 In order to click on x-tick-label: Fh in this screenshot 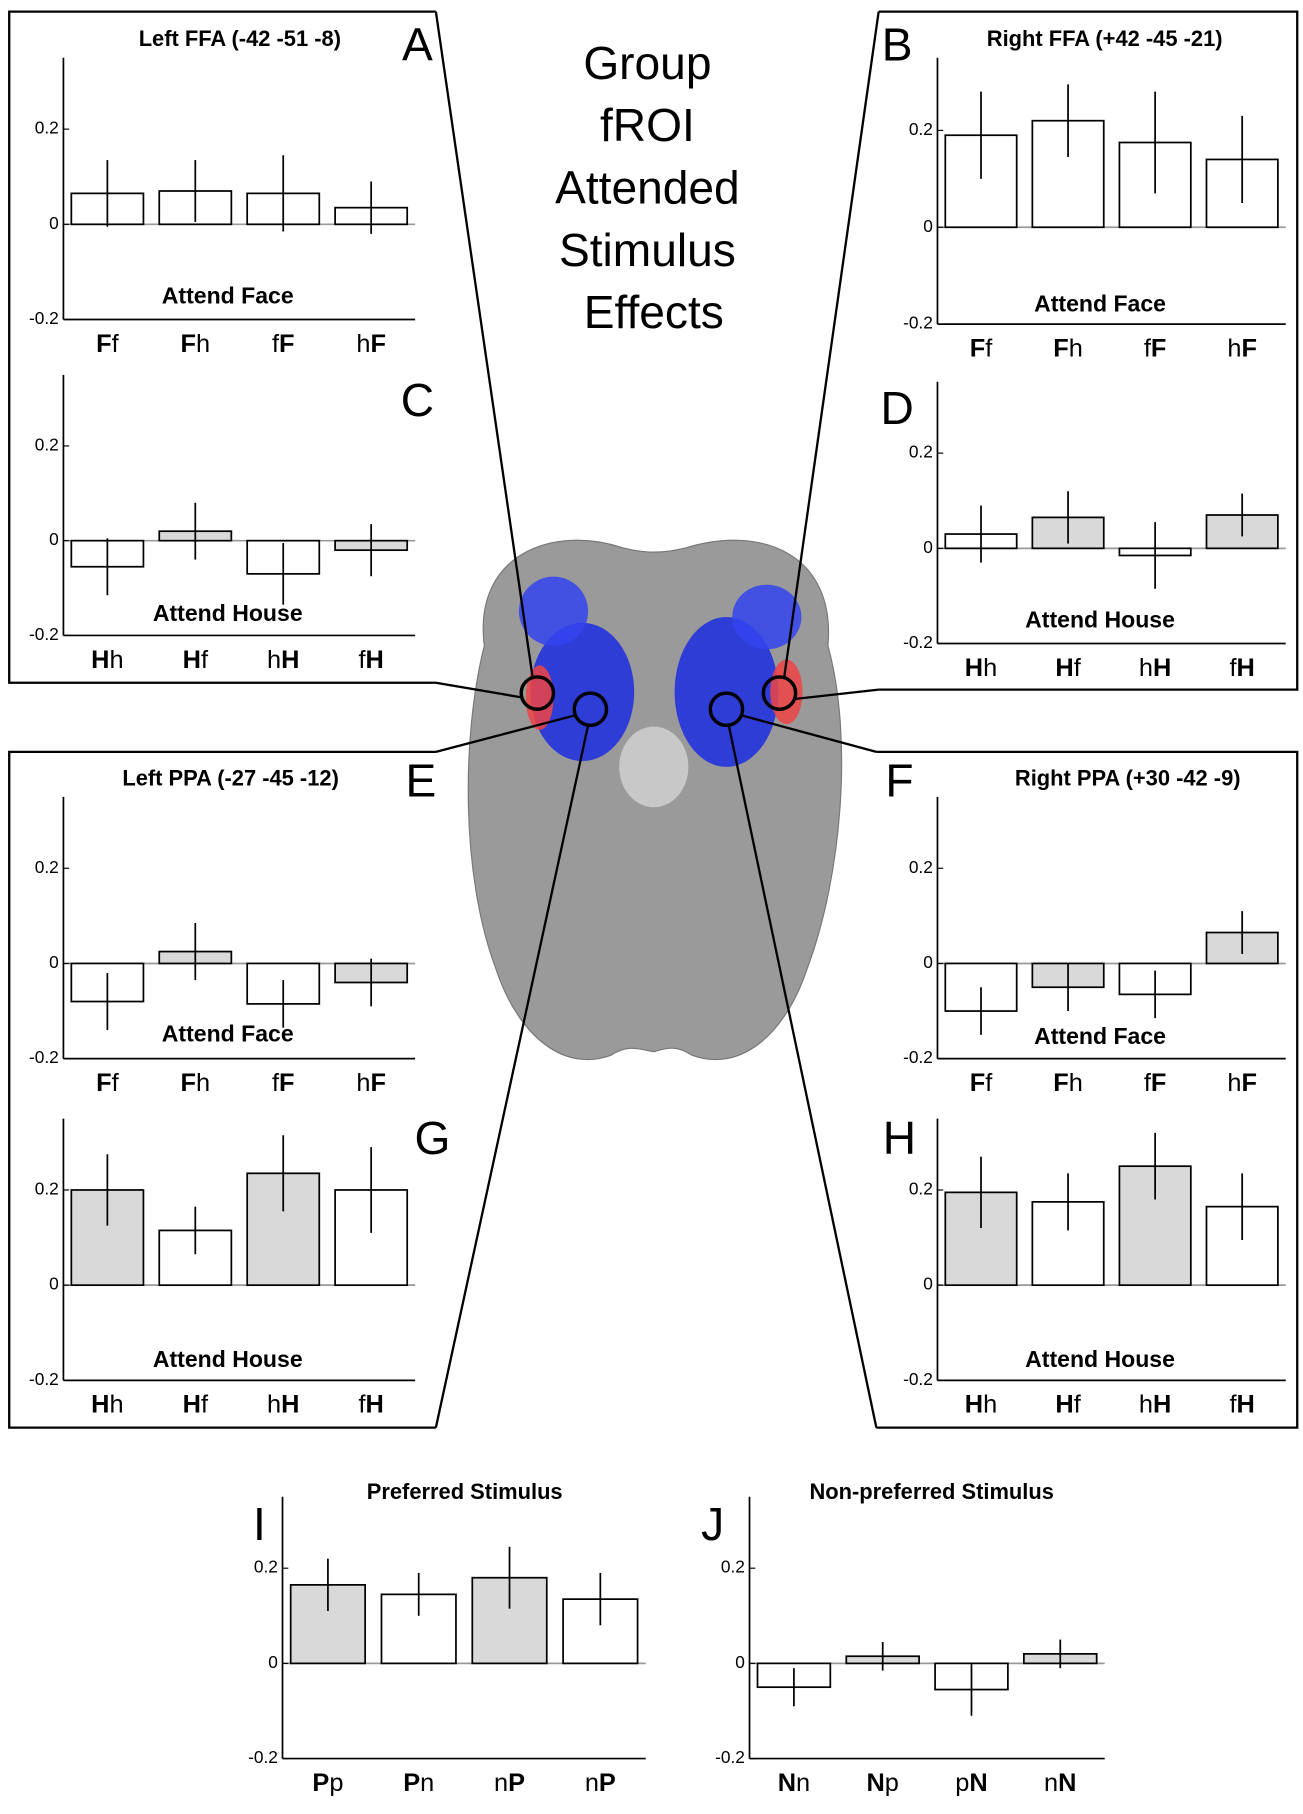, I will do `click(196, 1083)`.